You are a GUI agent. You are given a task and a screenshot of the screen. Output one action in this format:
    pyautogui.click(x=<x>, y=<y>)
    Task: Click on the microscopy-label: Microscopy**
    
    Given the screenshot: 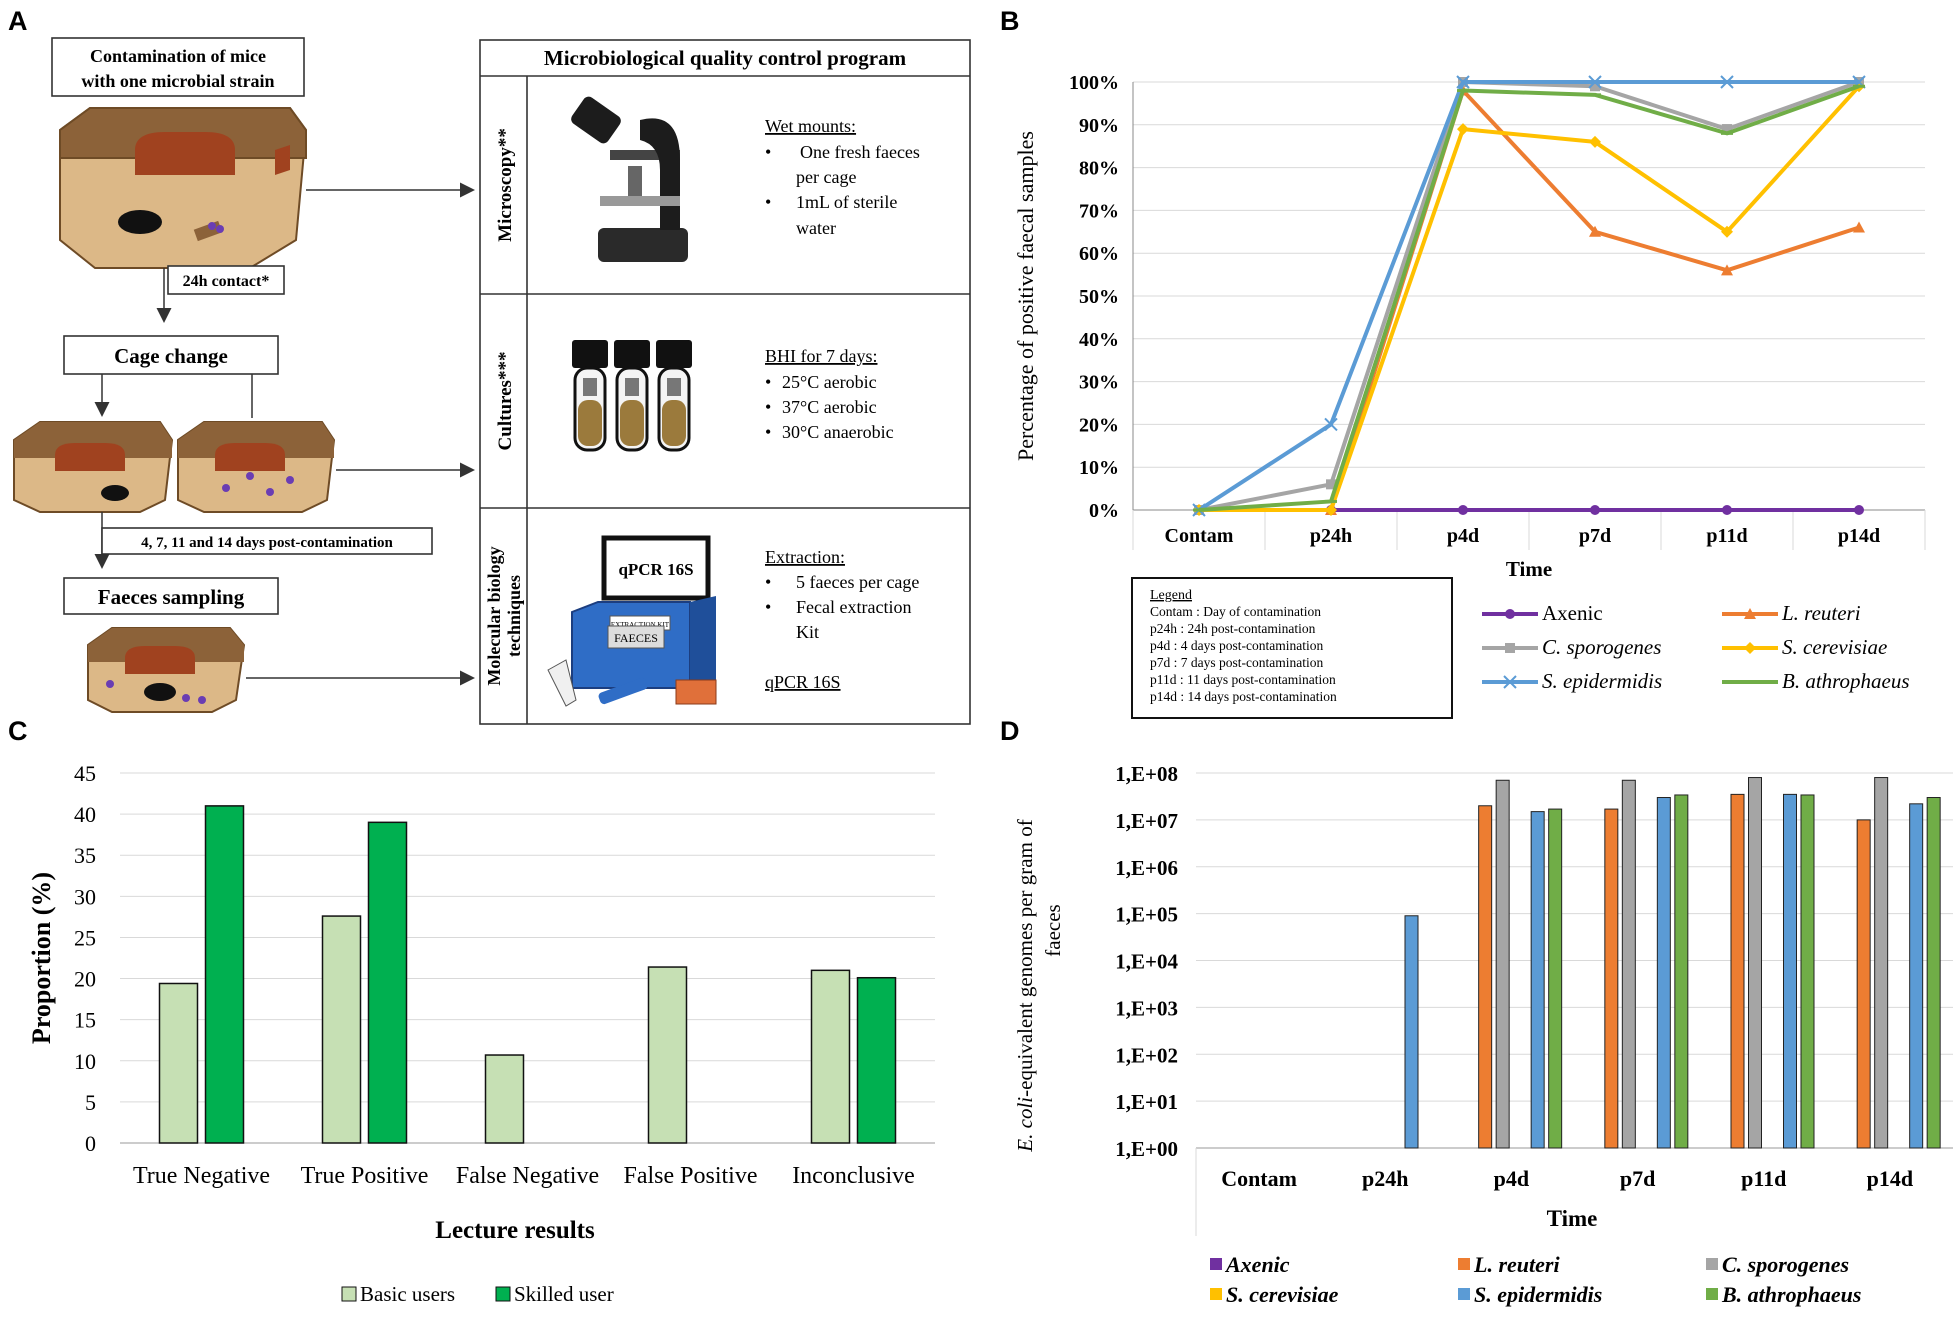 What is the action you would take?
    pyautogui.click(x=505, y=185)
    